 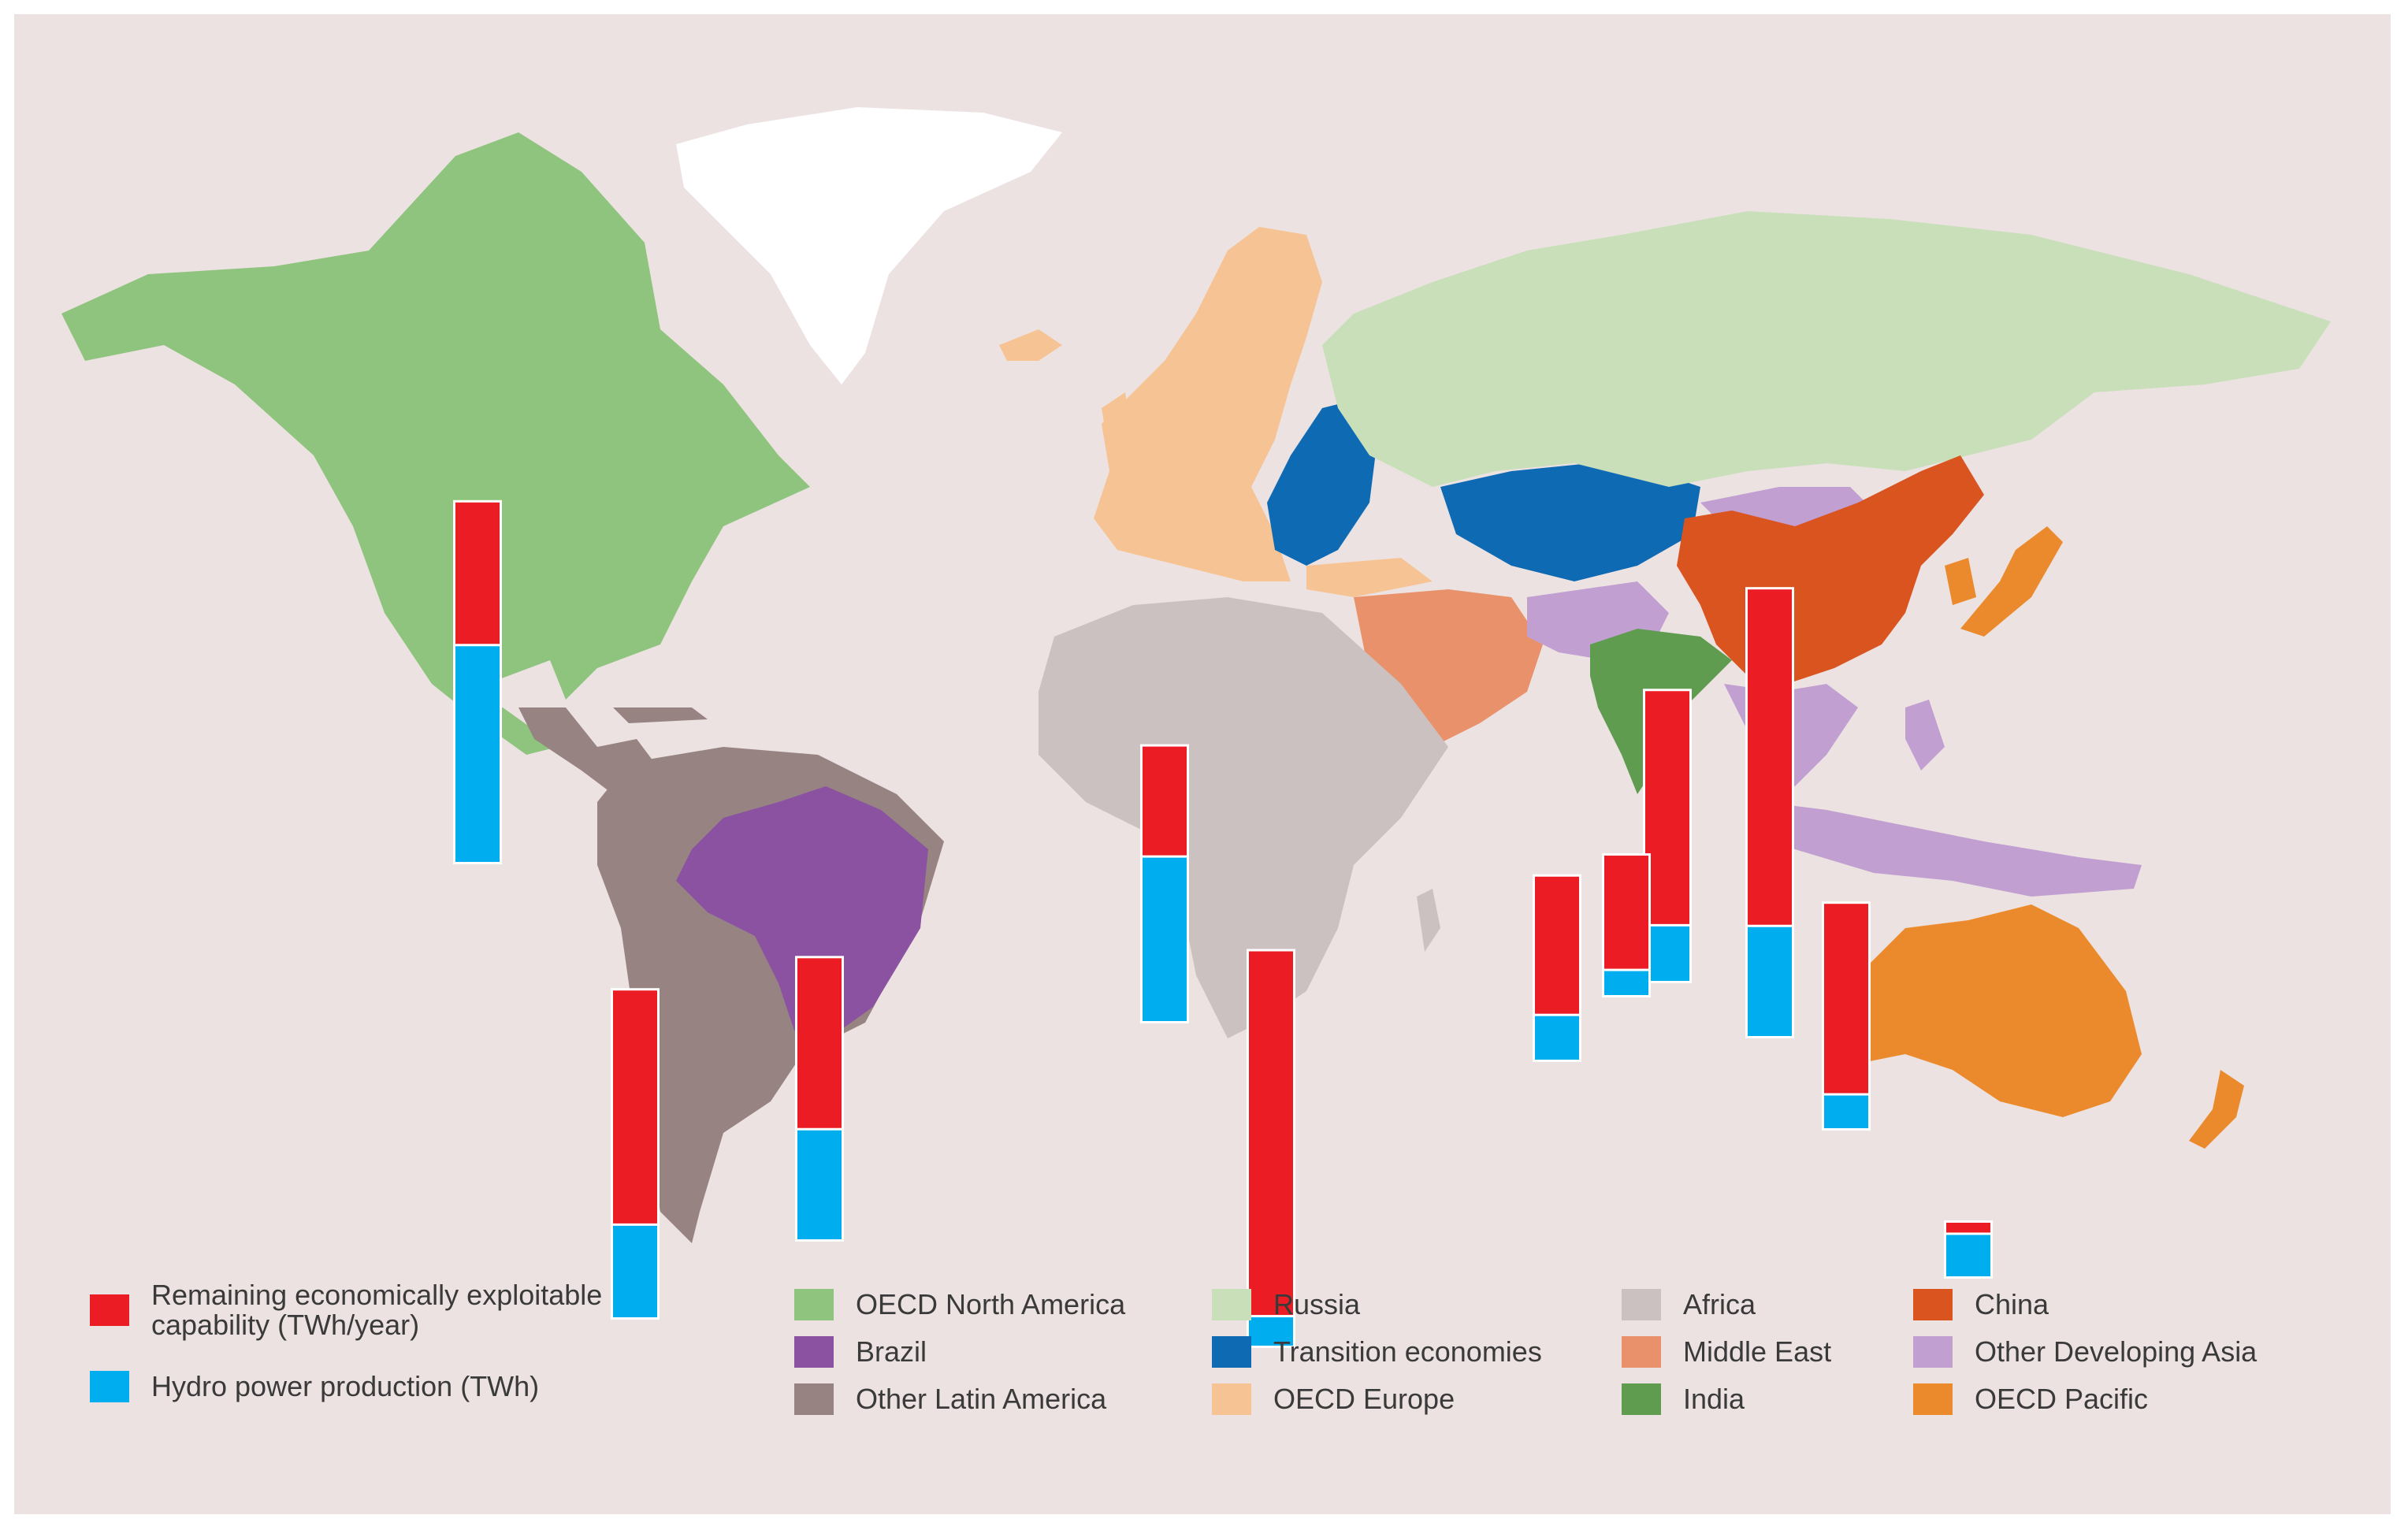 I want to click on land-transition-europe, so click(x=1322, y=483).